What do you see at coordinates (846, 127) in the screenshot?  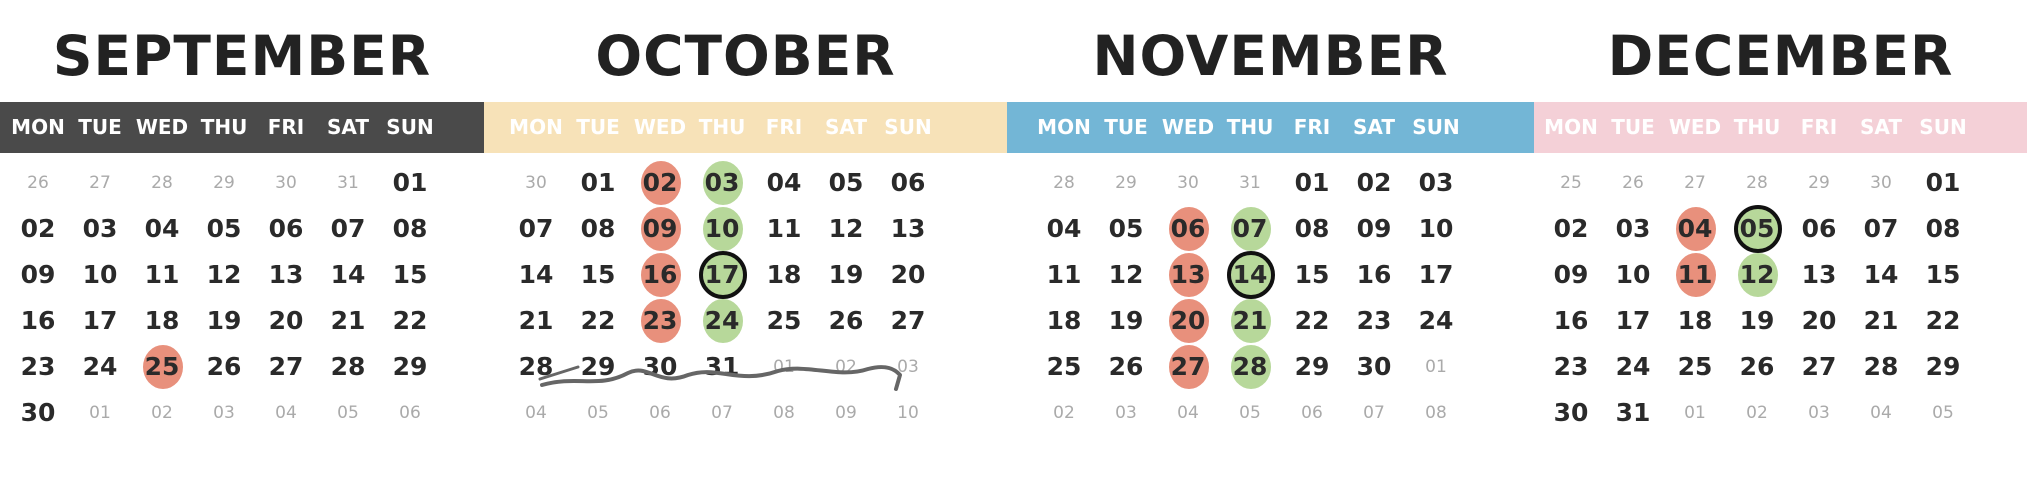 I see `weekday-label: SAT` at bounding box center [846, 127].